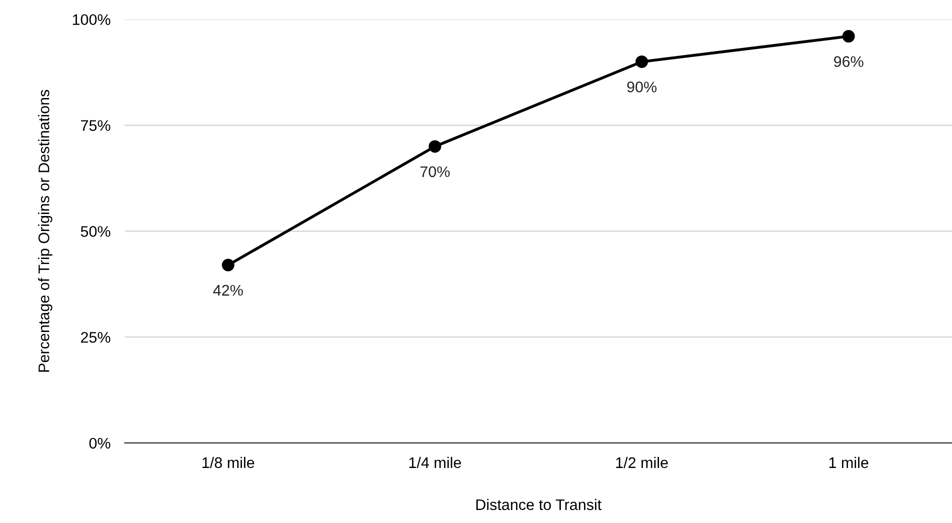  Describe the element at coordinates (848, 462) in the screenshot. I see `x-tick-label: 1 mile` at that location.